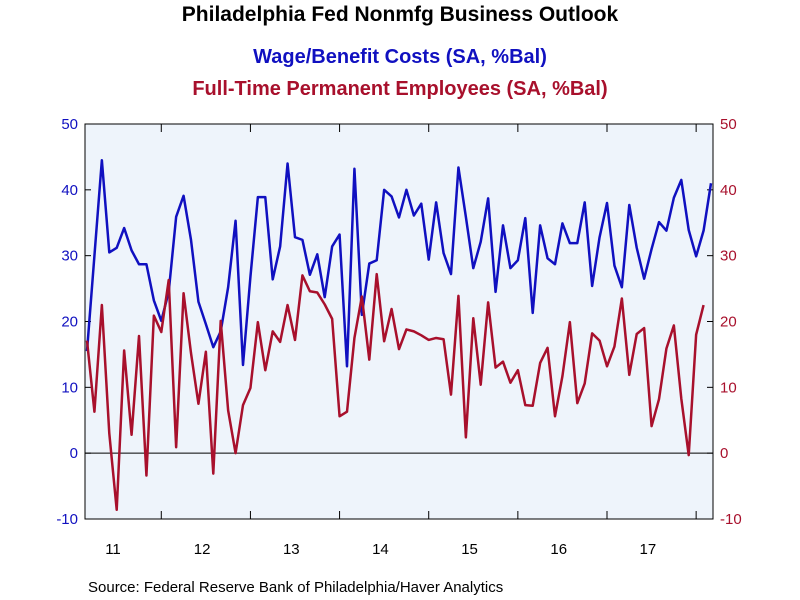 The width and height of the screenshot is (800, 600). What do you see at coordinates (69, 124) in the screenshot?
I see `y-tick-label-left: 50` at bounding box center [69, 124].